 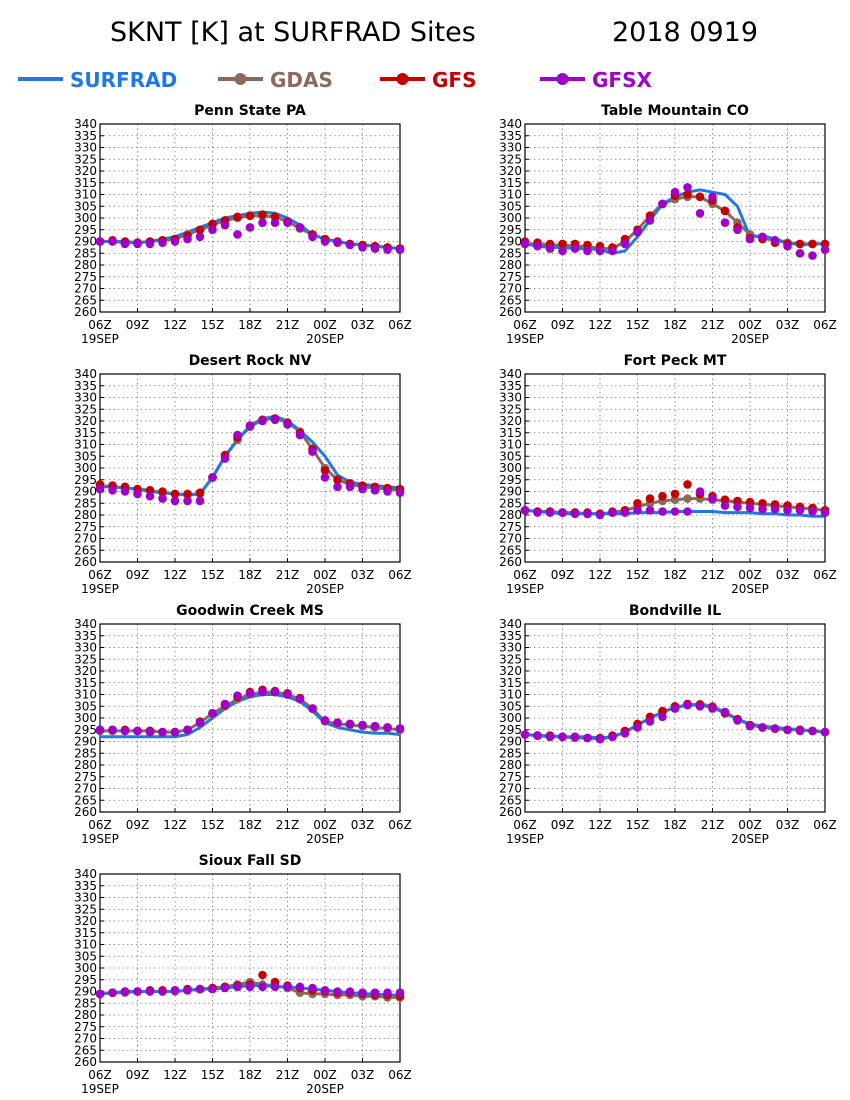 I want to click on legend-label: GFSX, so click(x=622, y=80).